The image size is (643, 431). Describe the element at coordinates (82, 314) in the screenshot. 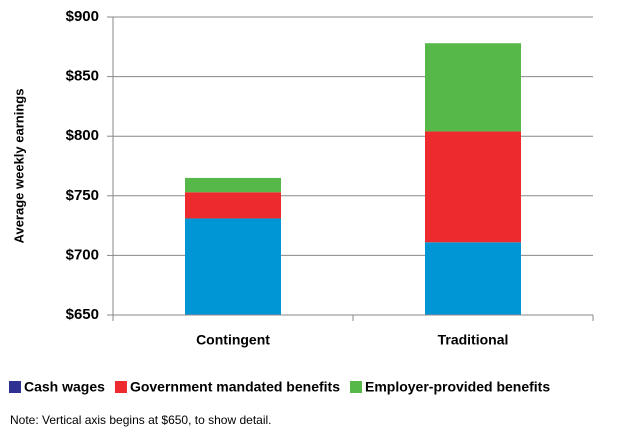

I see `y-tick-label: $650` at that location.